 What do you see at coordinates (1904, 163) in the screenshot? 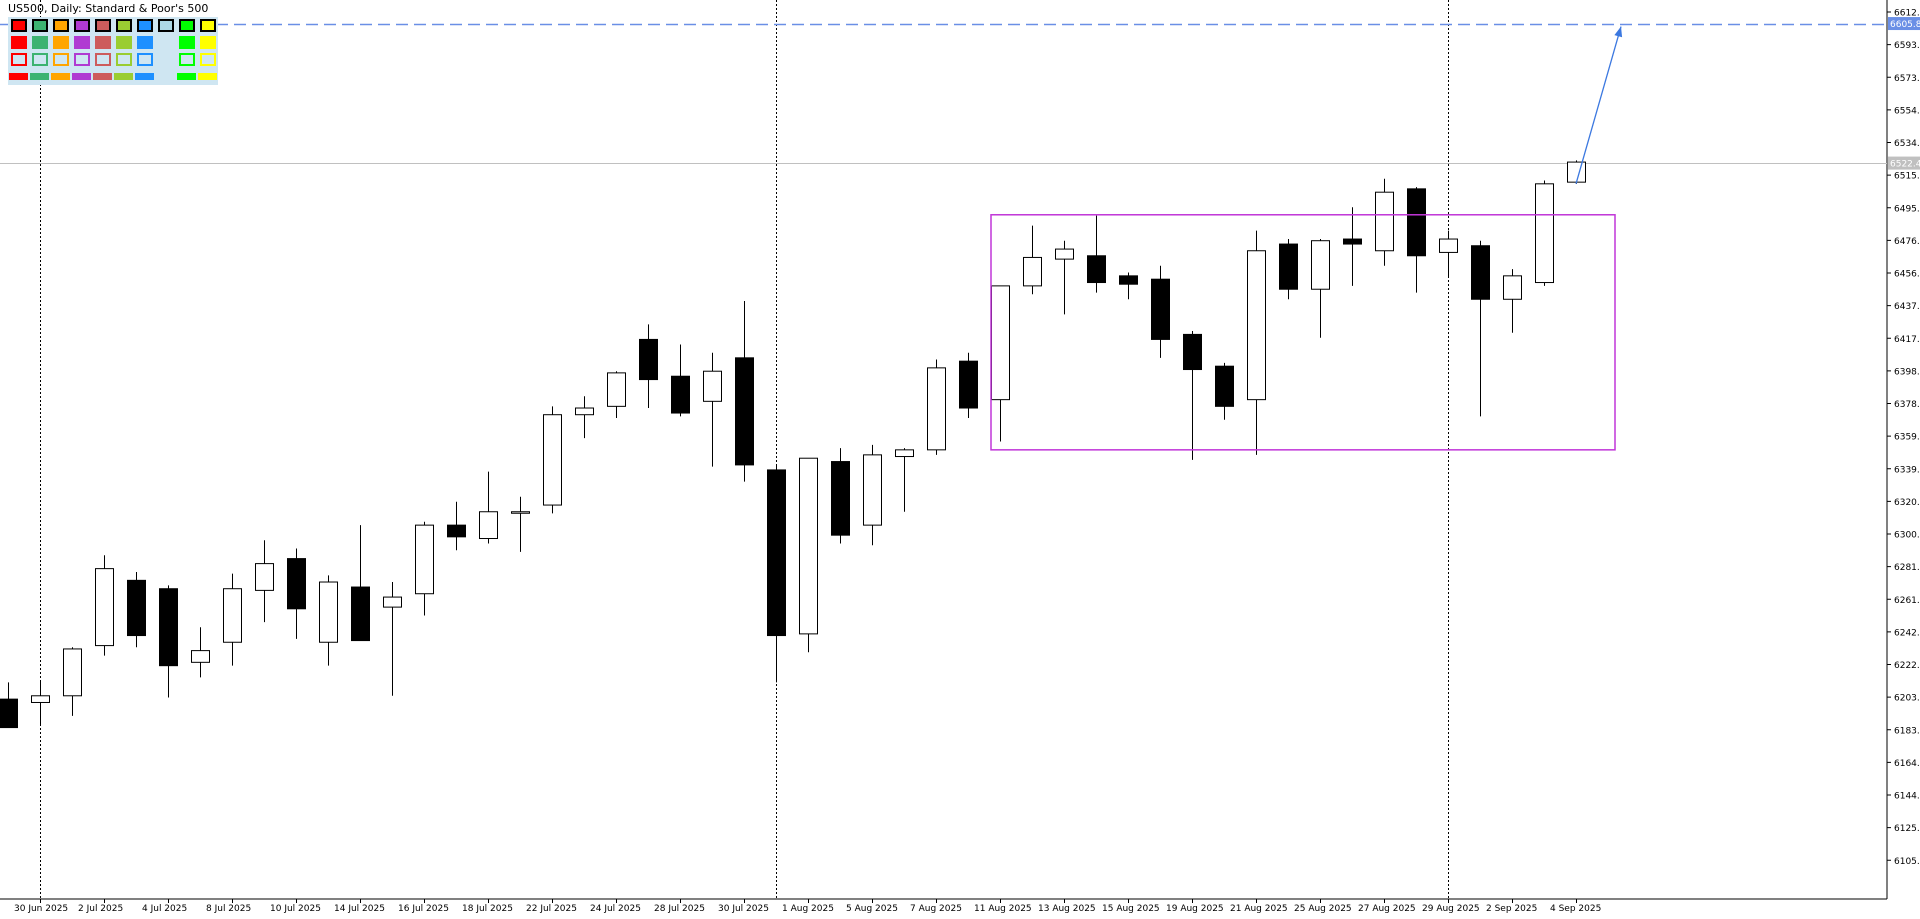
I see `current-price-label-box: 6522.4` at bounding box center [1904, 163].